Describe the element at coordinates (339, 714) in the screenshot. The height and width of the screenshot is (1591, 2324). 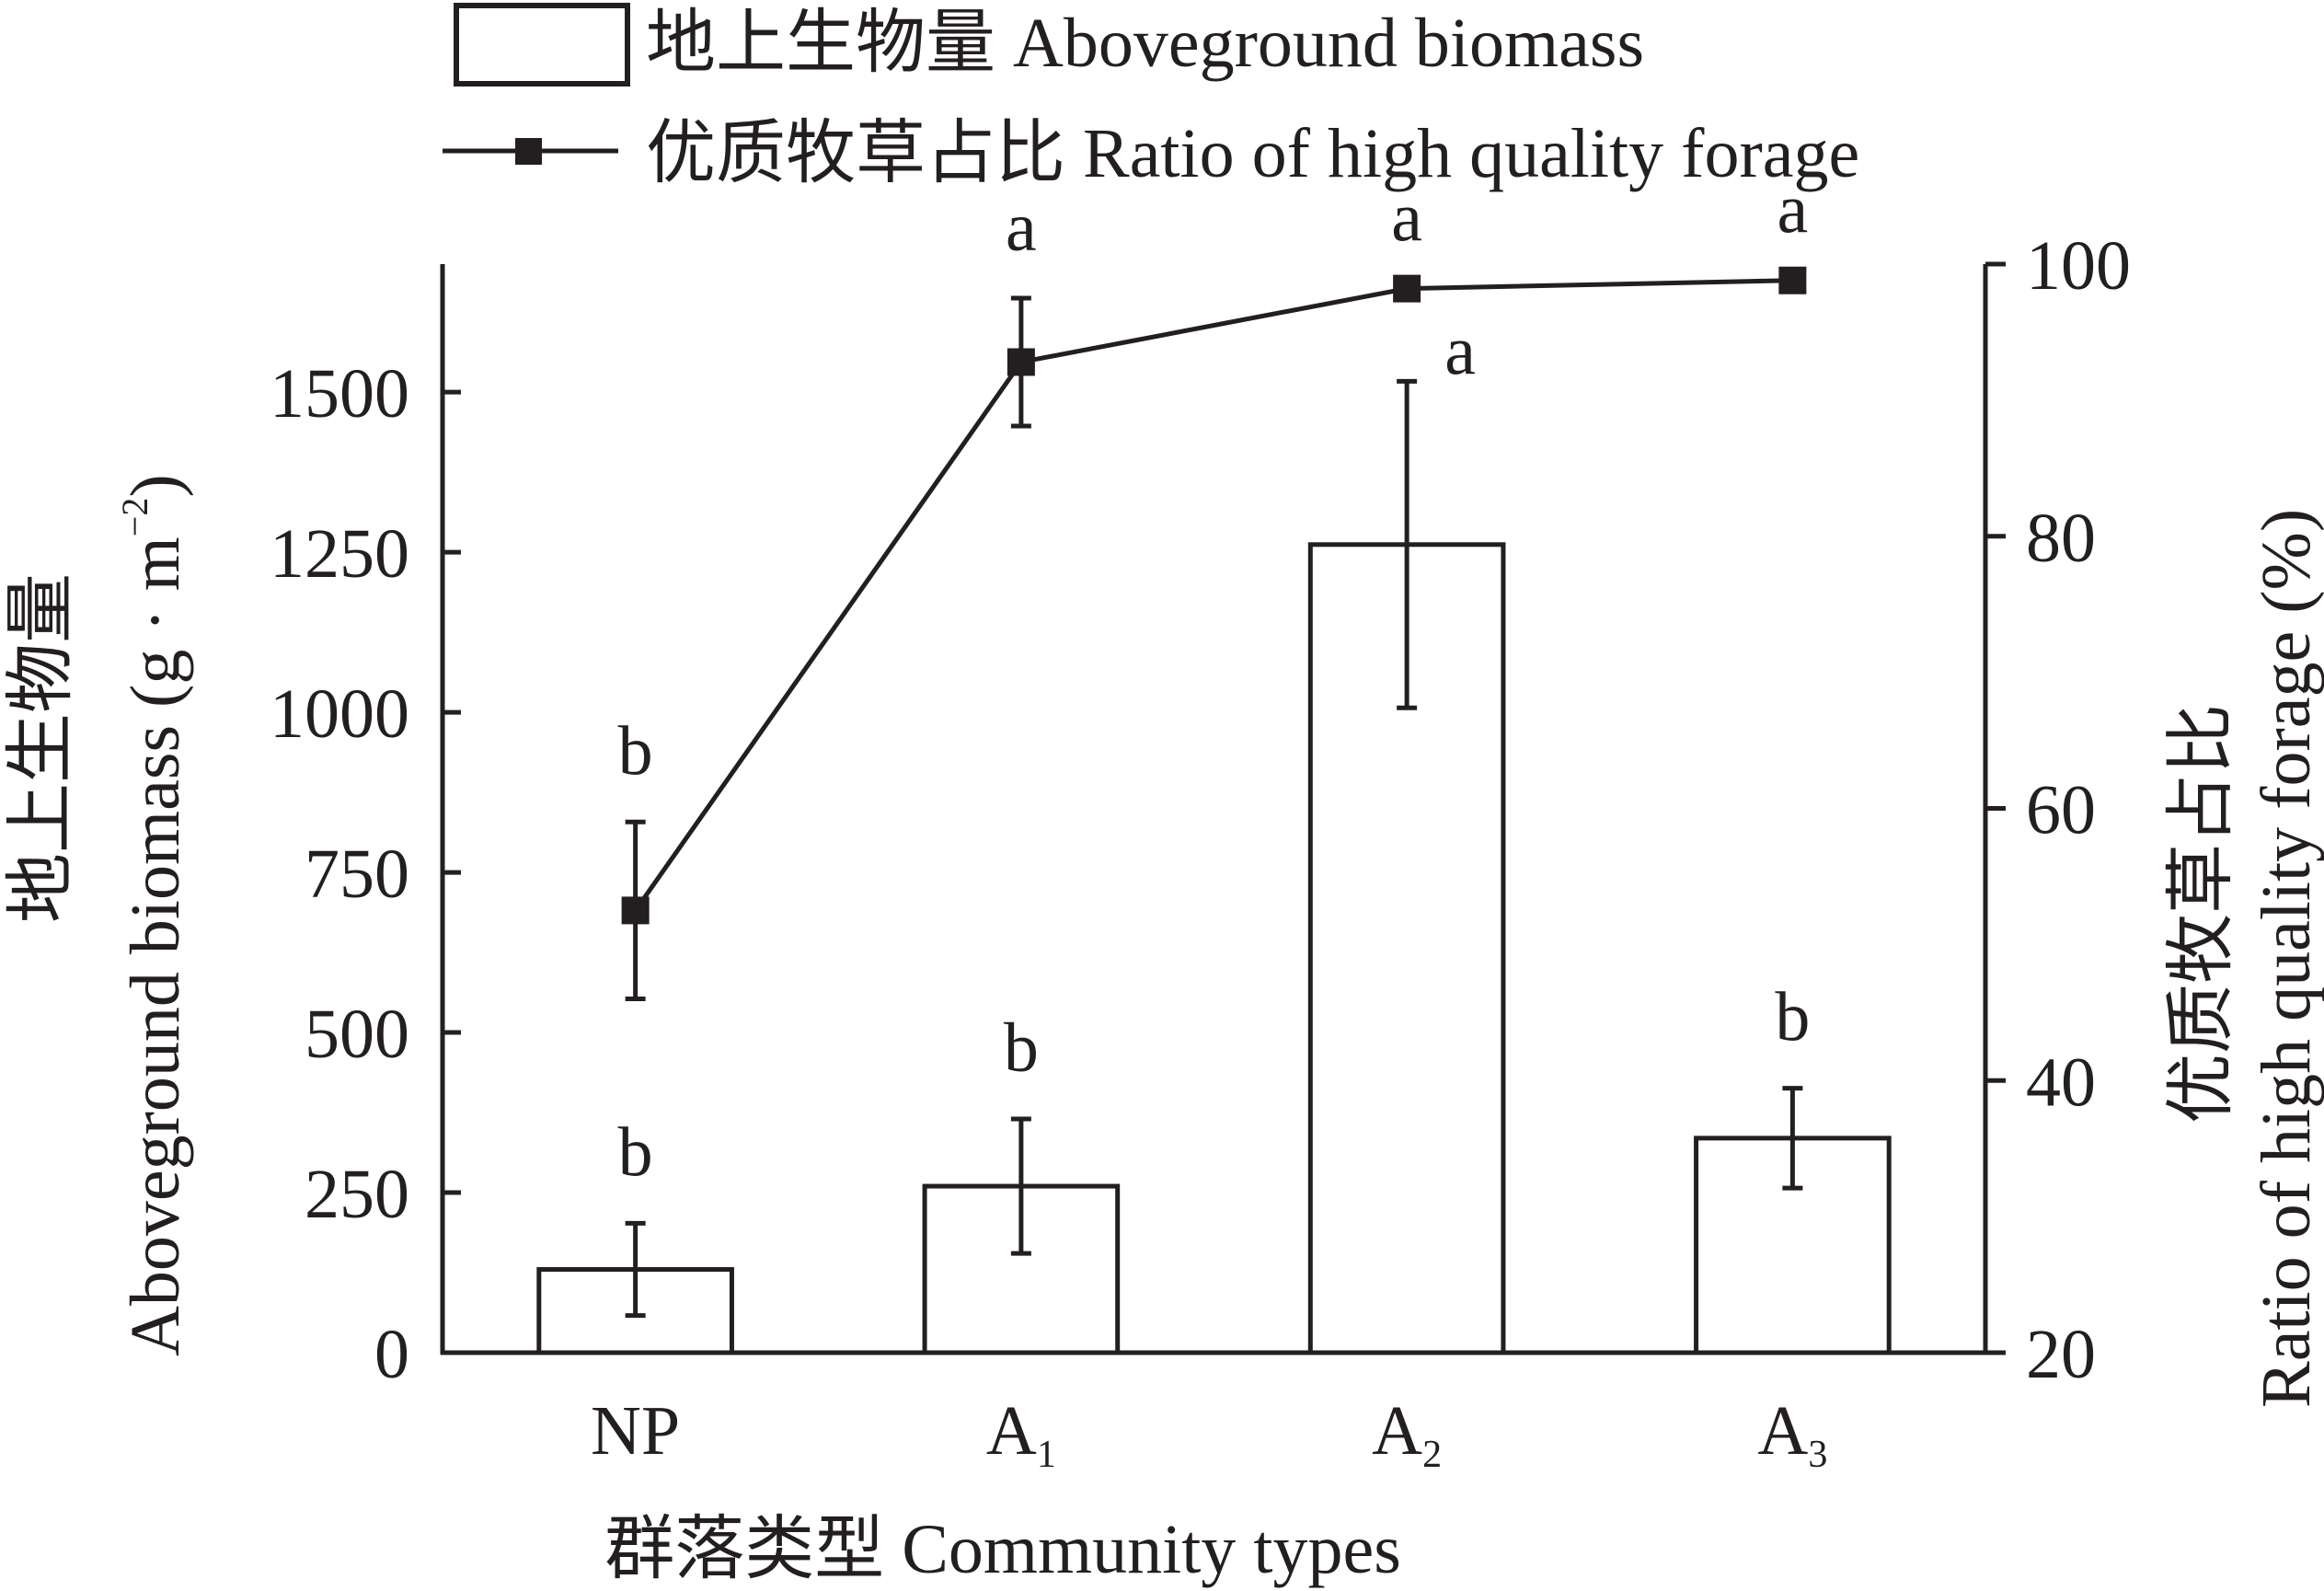
I see `left-tick-label: 1000` at that location.